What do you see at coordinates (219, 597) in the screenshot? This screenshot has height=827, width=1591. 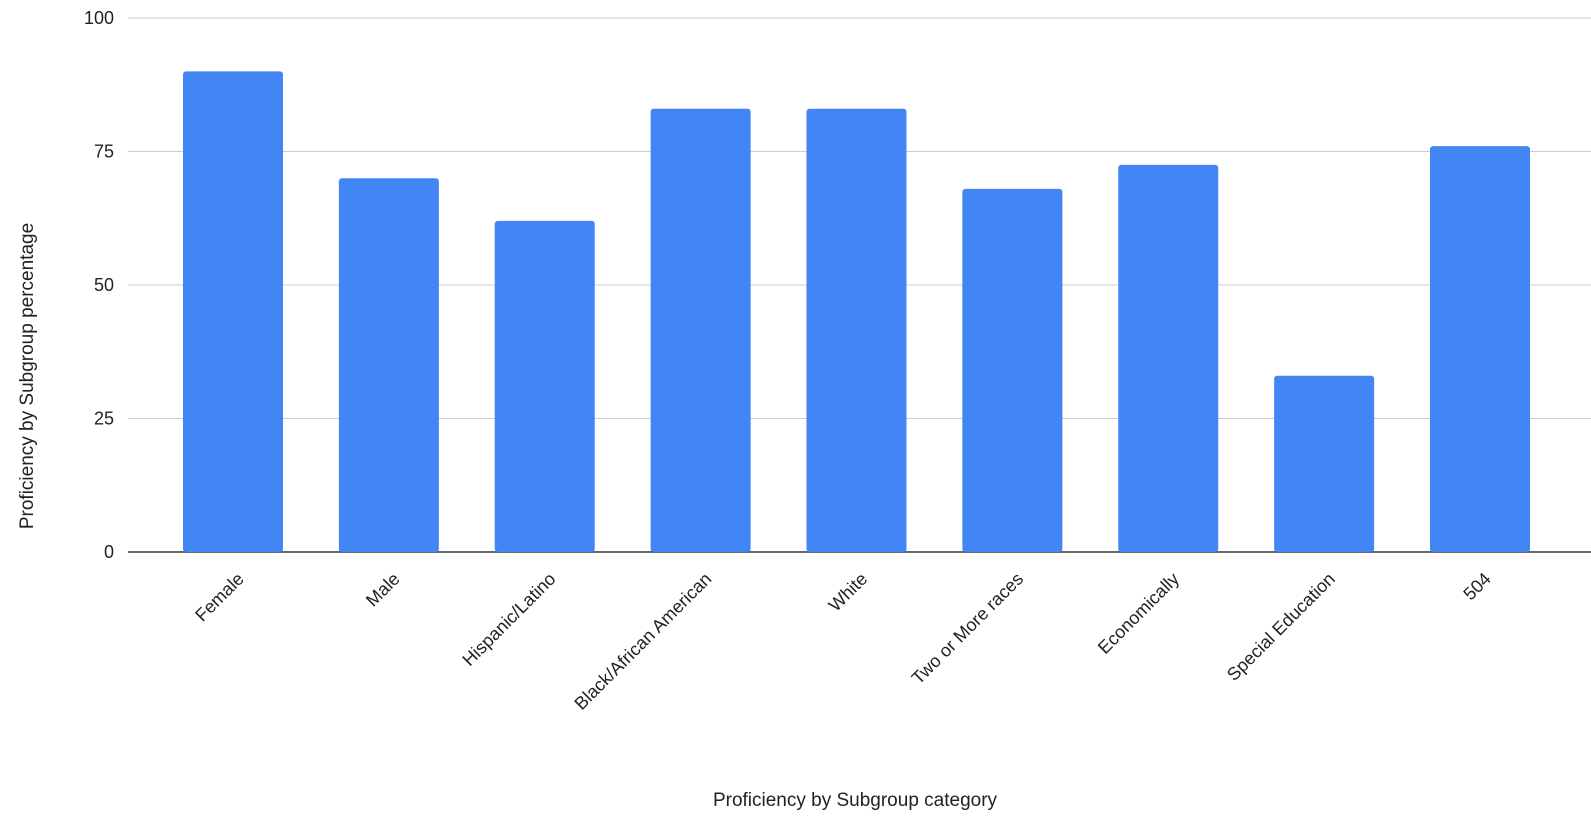 I see `x-tick-label: Female` at bounding box center [219, 597].